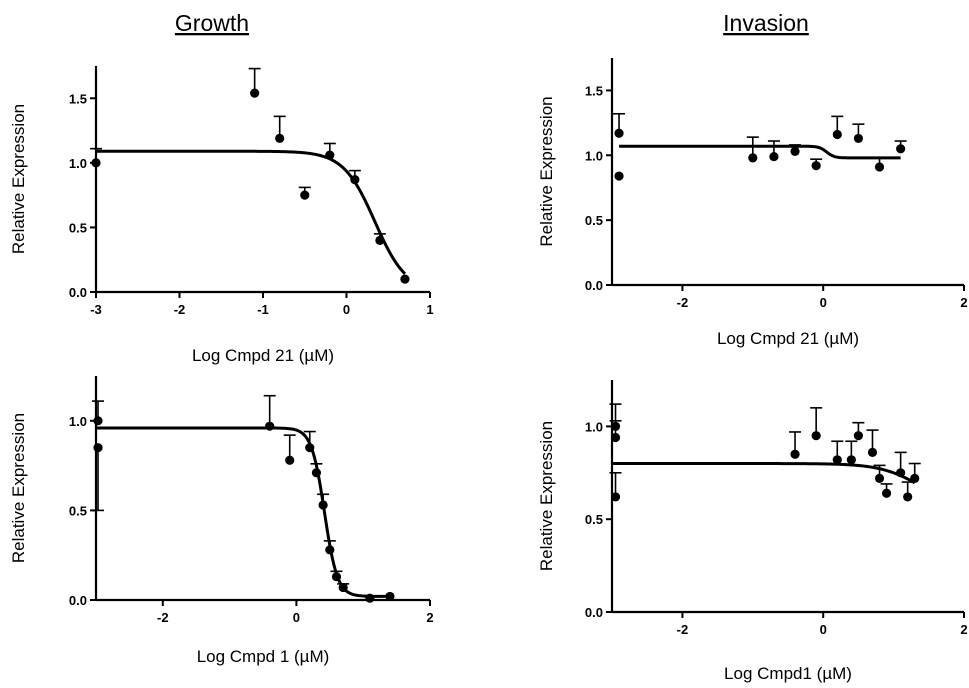 The width and height of the screenshot is (969, 688). Describe the element at coordinates (429, 309) in the screenshot. I see `x-tick-label: 1` at that location.